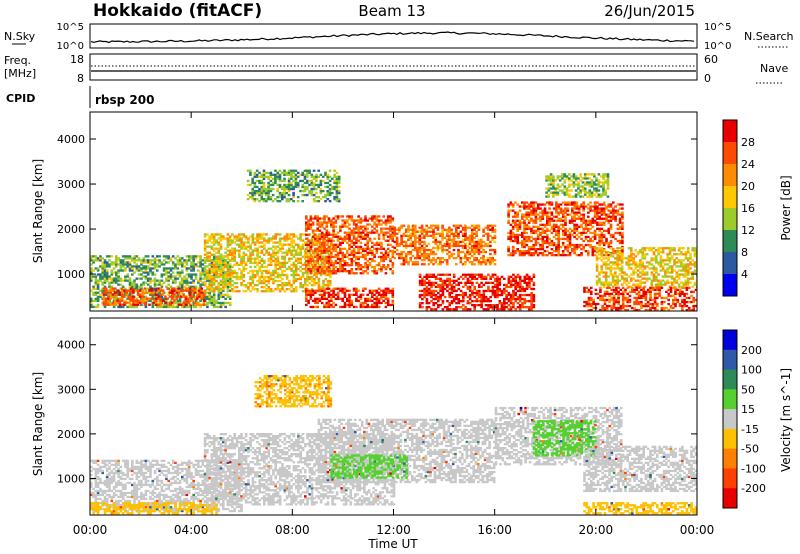 The height and width of the screenshot is (554, 800). Describe the element at coordinates (748, 164) in the screenshot. I see `power-colorbar-tick: 24` at that location.